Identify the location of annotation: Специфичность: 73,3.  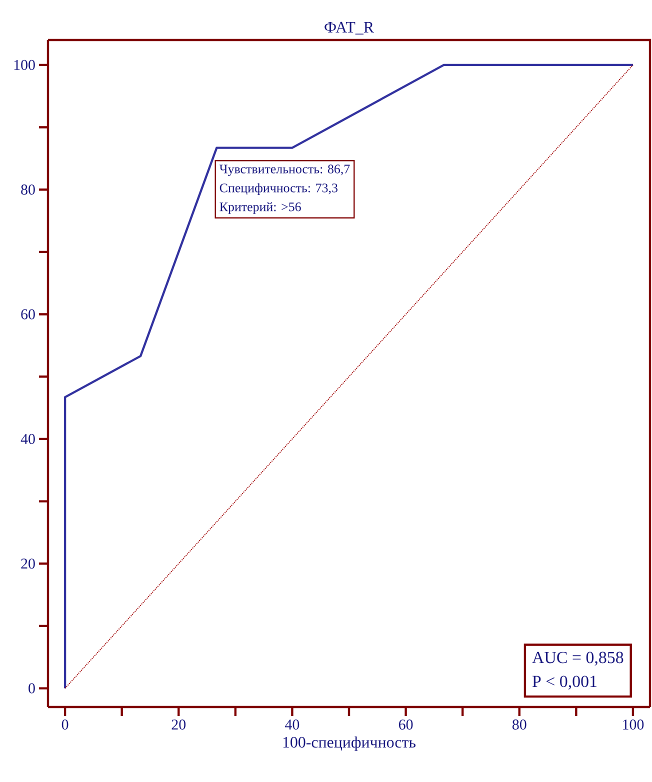
(279, 189).